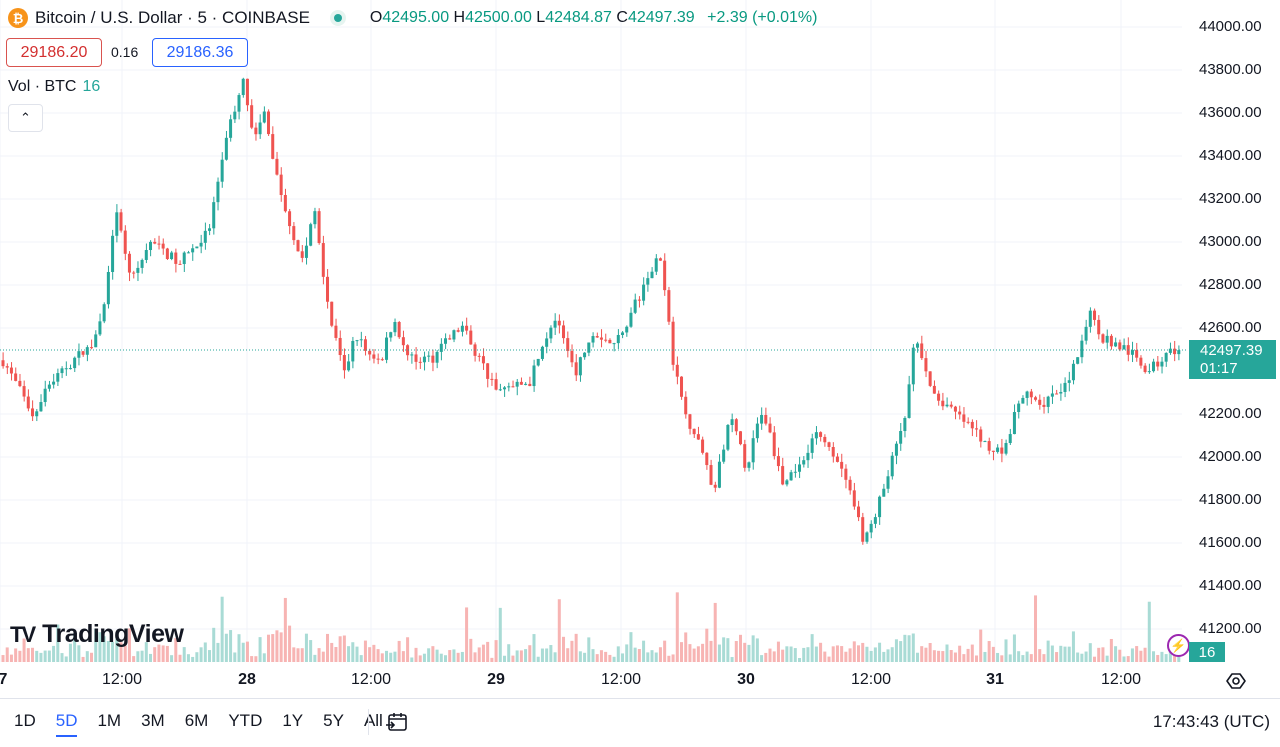 This screenshot has height=747, width=1280. Describe the element at coordinates (995, 679) in the screenshot. I see `time-axis-label: 31` at that location.